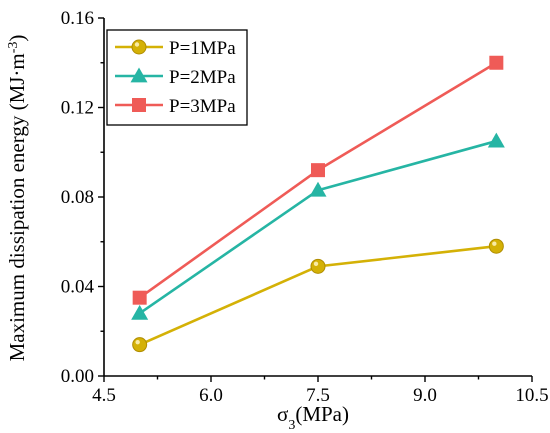  Describe the element at coordinates (77, 108) in the screenshot. I see `y-tick-label: 0.12` at that location.